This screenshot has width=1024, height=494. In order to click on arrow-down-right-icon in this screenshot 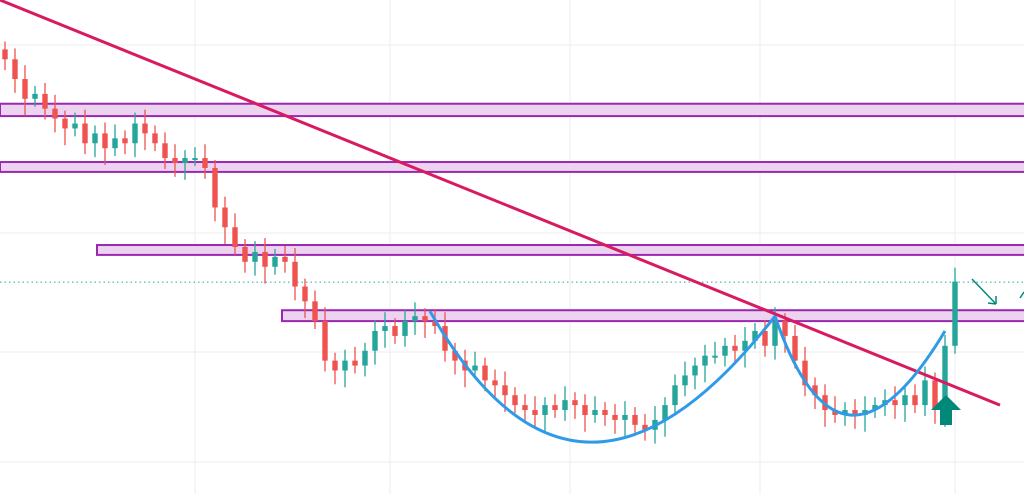, I will do `click(984, 291)`.